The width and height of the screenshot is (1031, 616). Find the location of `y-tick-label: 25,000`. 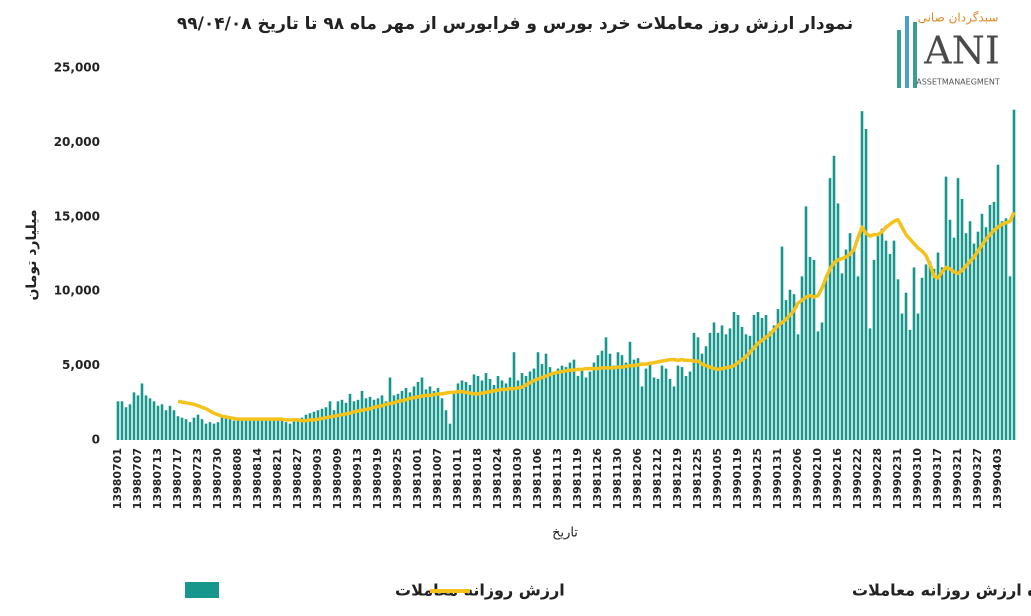

y-tick-label: 25,000 is located at coordinates (77, 68).